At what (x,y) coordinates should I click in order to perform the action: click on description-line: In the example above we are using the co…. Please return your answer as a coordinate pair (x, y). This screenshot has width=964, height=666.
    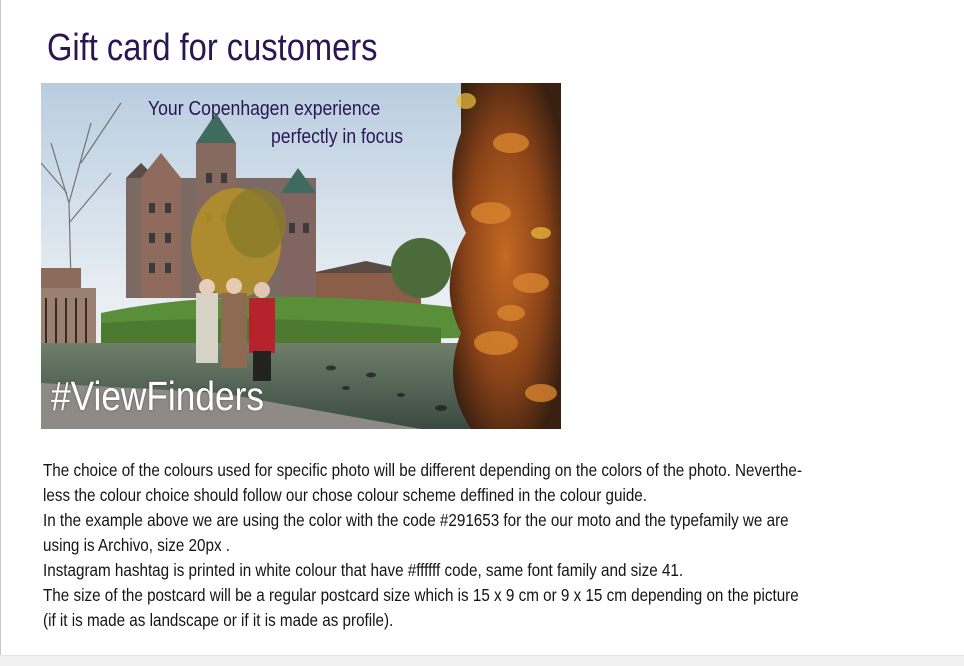
    Looking at the image, I should click on (416, 520).